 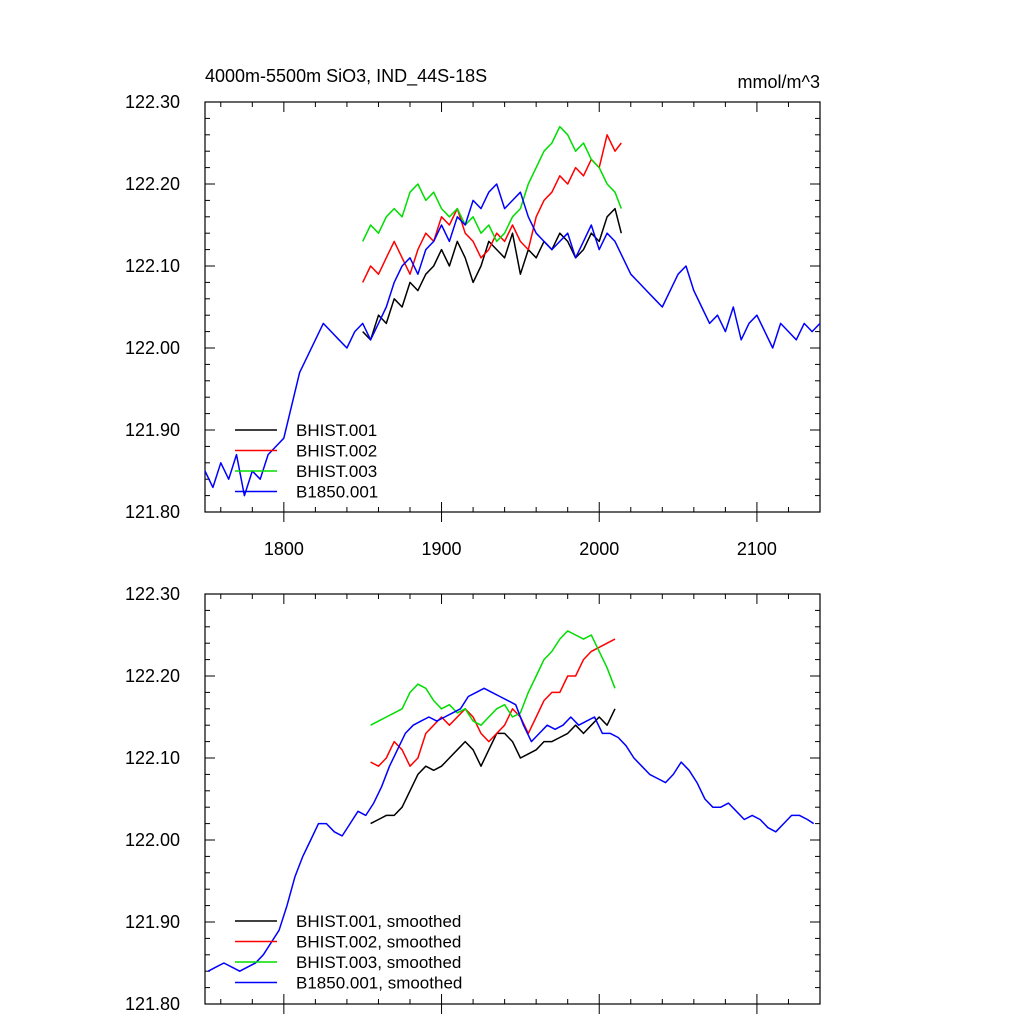 What do you see at coordinates (284, 549) in the screenshot?
I see `x-tick-label: 1800` at bounding box center [284, 549].